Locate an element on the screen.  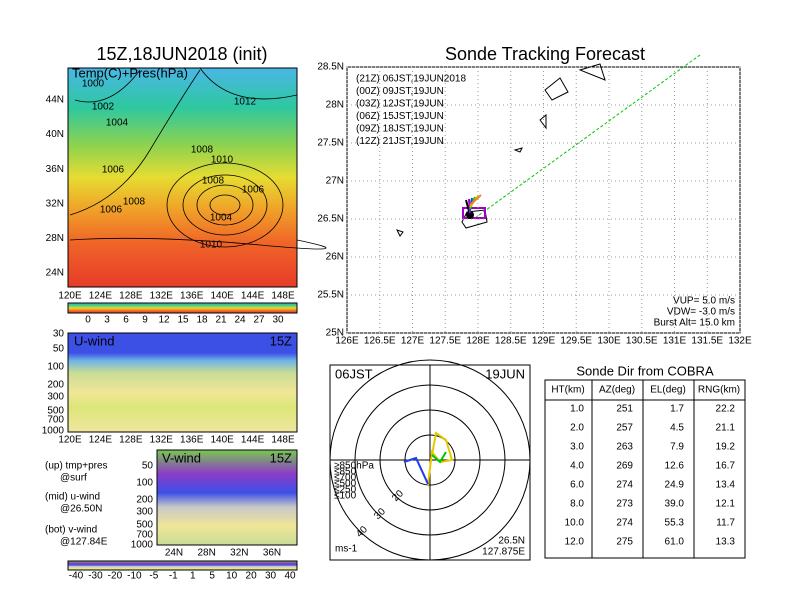
level-label: ≤850 is located at coordinates (345, 472).